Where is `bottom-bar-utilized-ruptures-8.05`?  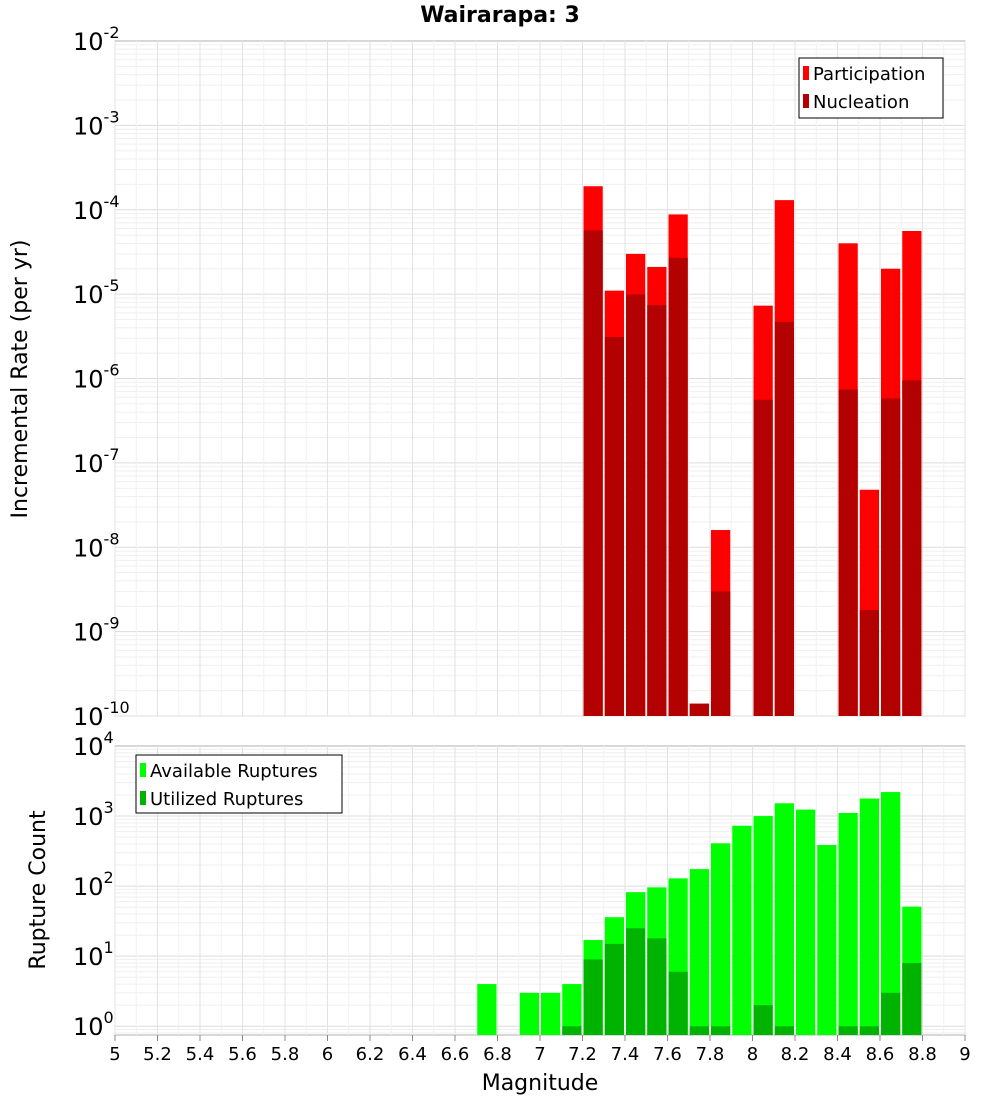
bottom-bar-utilized-ruptures-8.05 is located at coordinates (763, 1020).